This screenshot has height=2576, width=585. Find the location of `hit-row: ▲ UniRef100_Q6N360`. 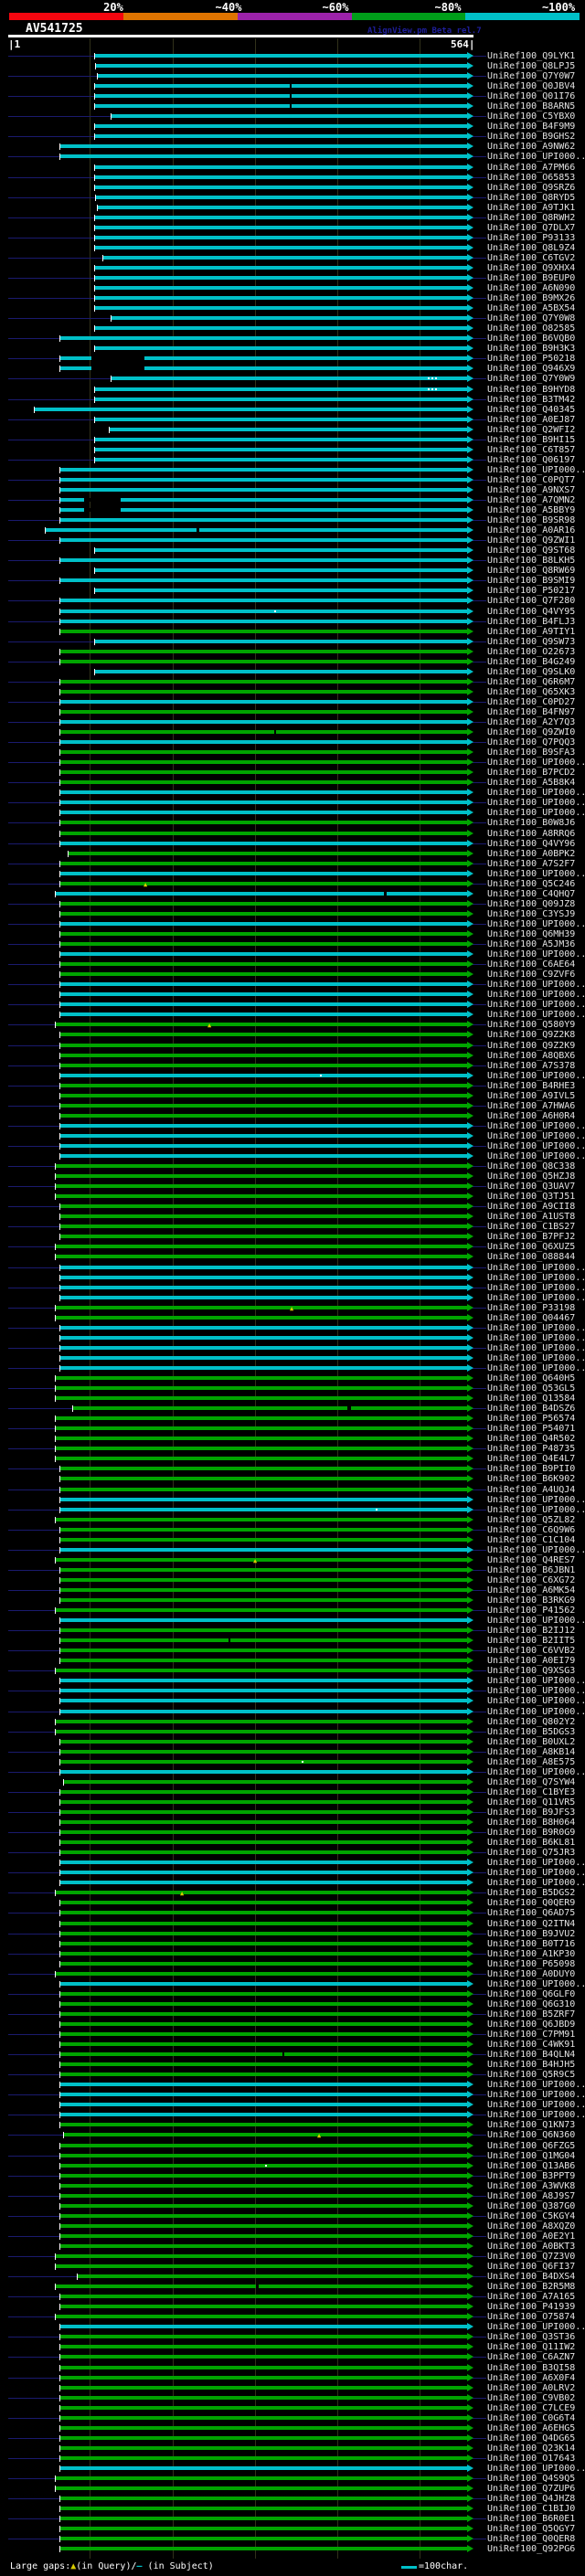

hit-row: ▲ UniRef100_Q6N360 is located at coordinates (293, 2135).